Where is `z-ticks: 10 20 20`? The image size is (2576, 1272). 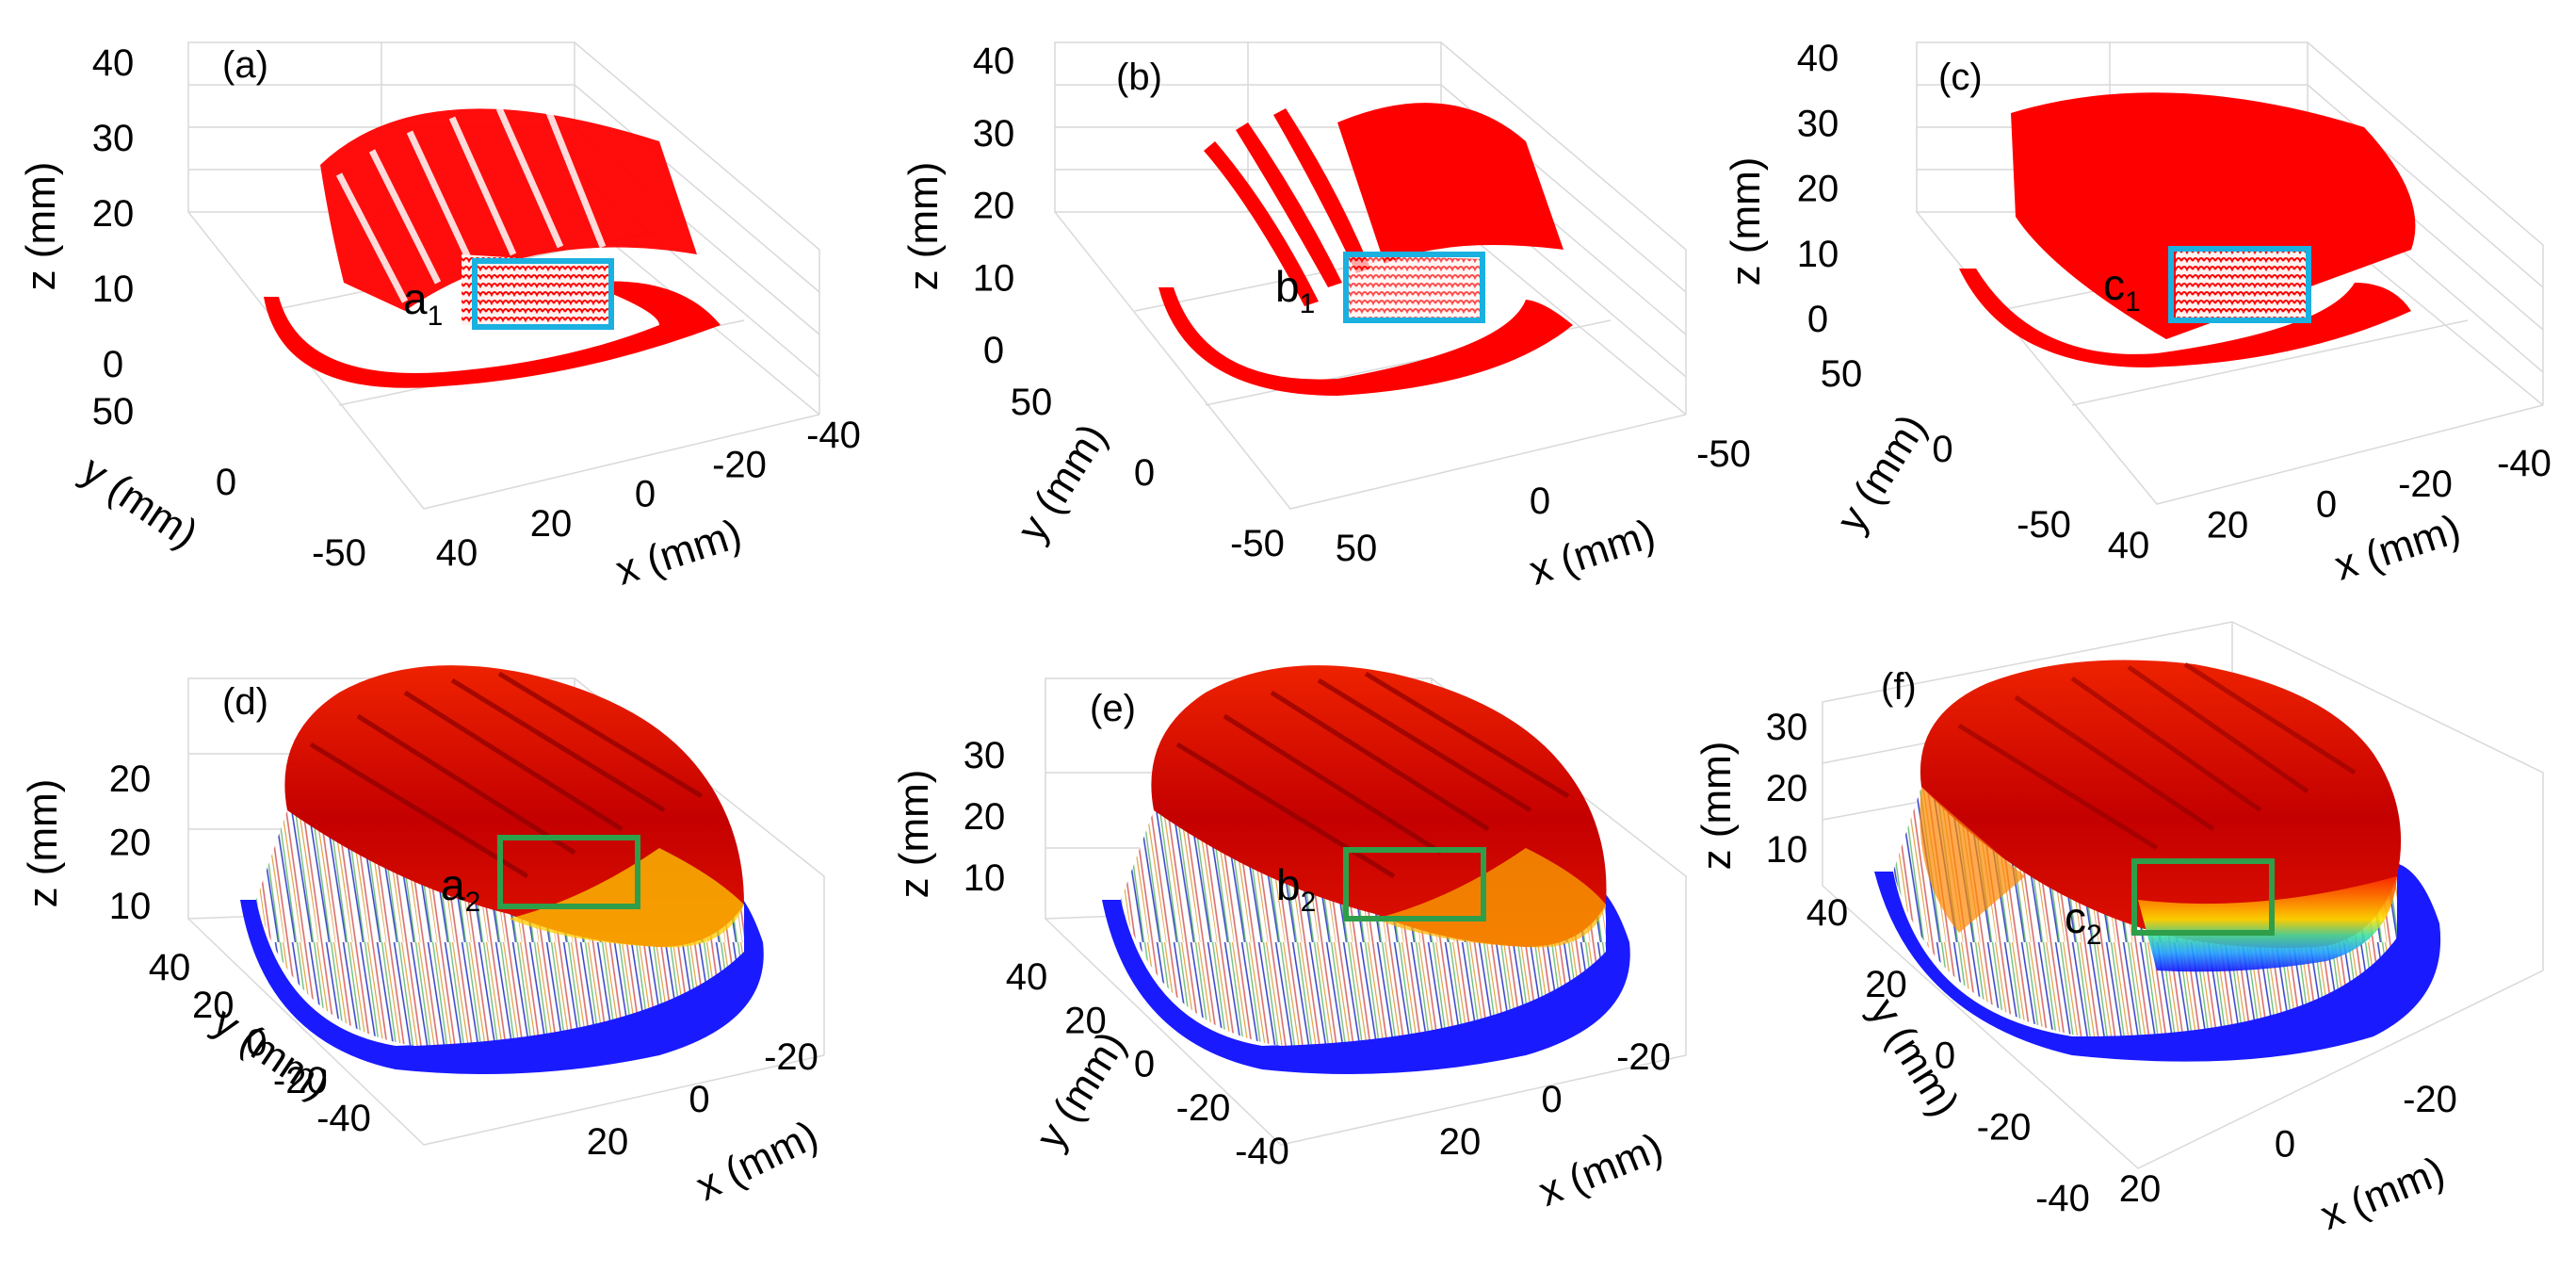
z-ticks: 10 20 20 is located at coordinates (130, 842).